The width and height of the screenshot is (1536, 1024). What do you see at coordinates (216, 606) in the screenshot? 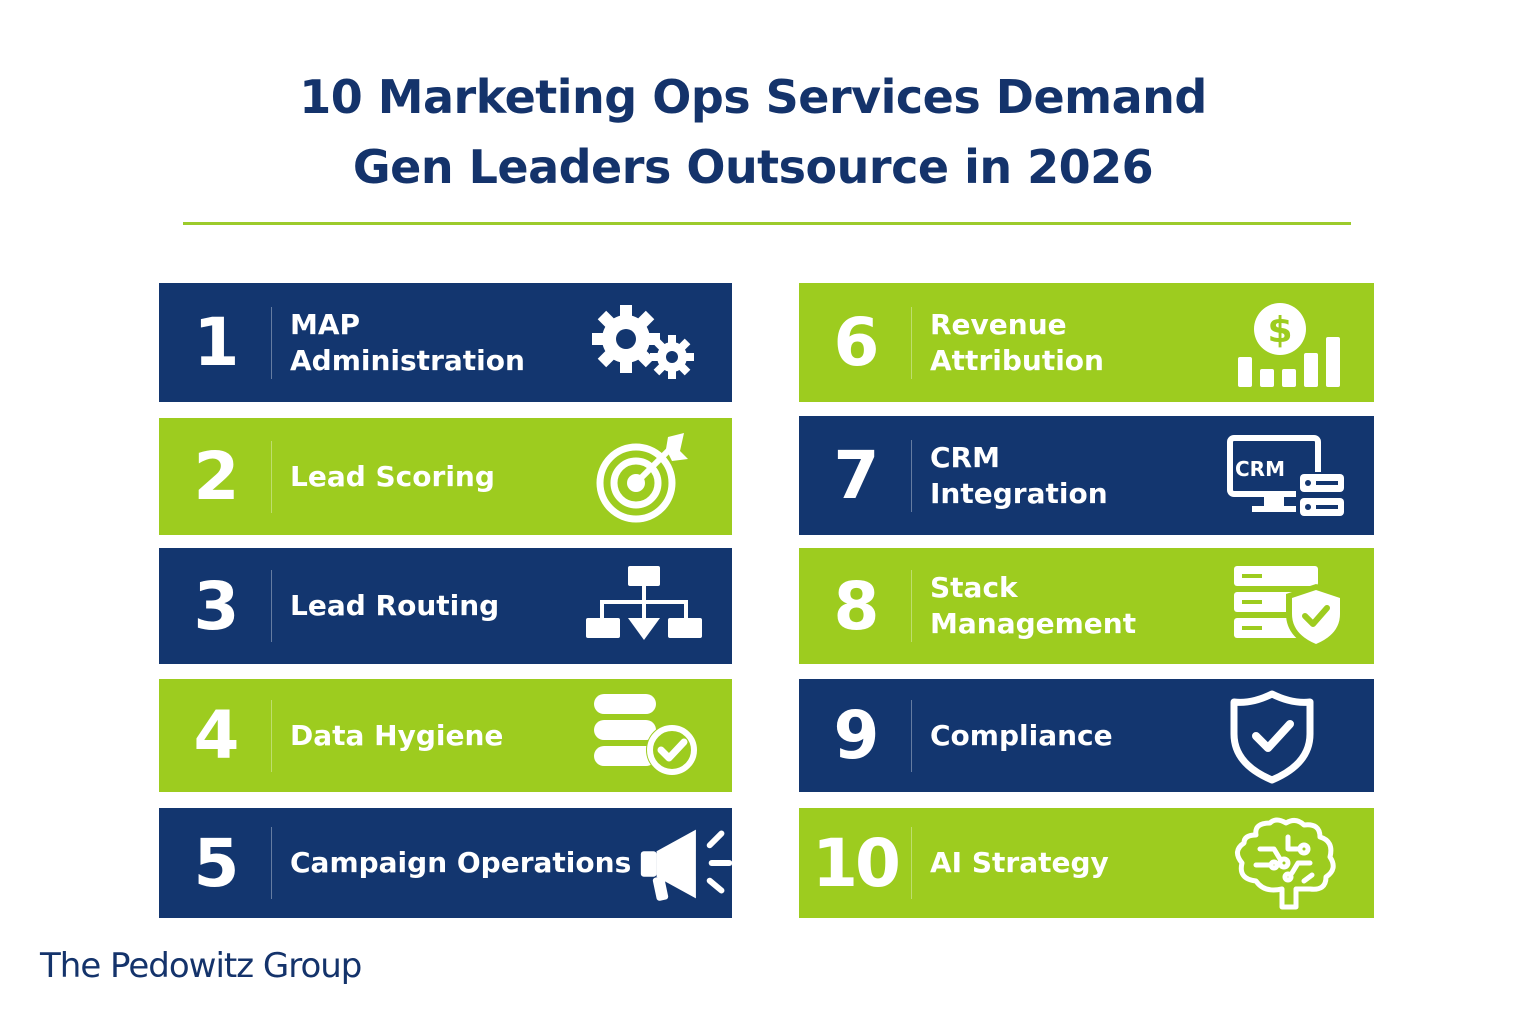
I see `service-number: 3` at bounding box center [216, 606].